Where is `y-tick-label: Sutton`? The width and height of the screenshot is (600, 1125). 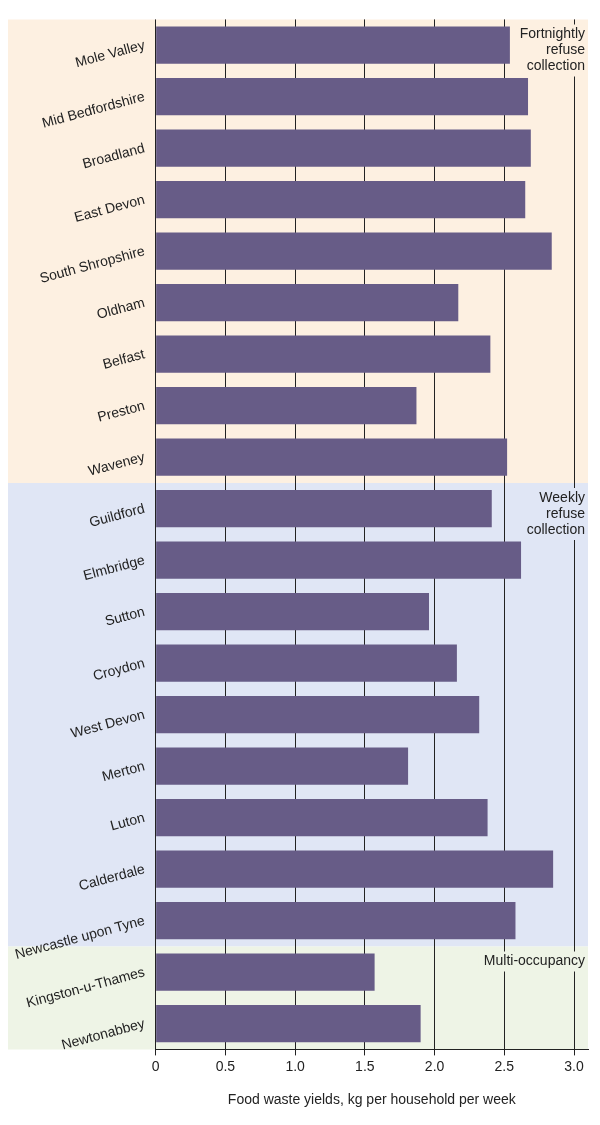 y-tick-label: Sutton is located at coordinates (125, 615).